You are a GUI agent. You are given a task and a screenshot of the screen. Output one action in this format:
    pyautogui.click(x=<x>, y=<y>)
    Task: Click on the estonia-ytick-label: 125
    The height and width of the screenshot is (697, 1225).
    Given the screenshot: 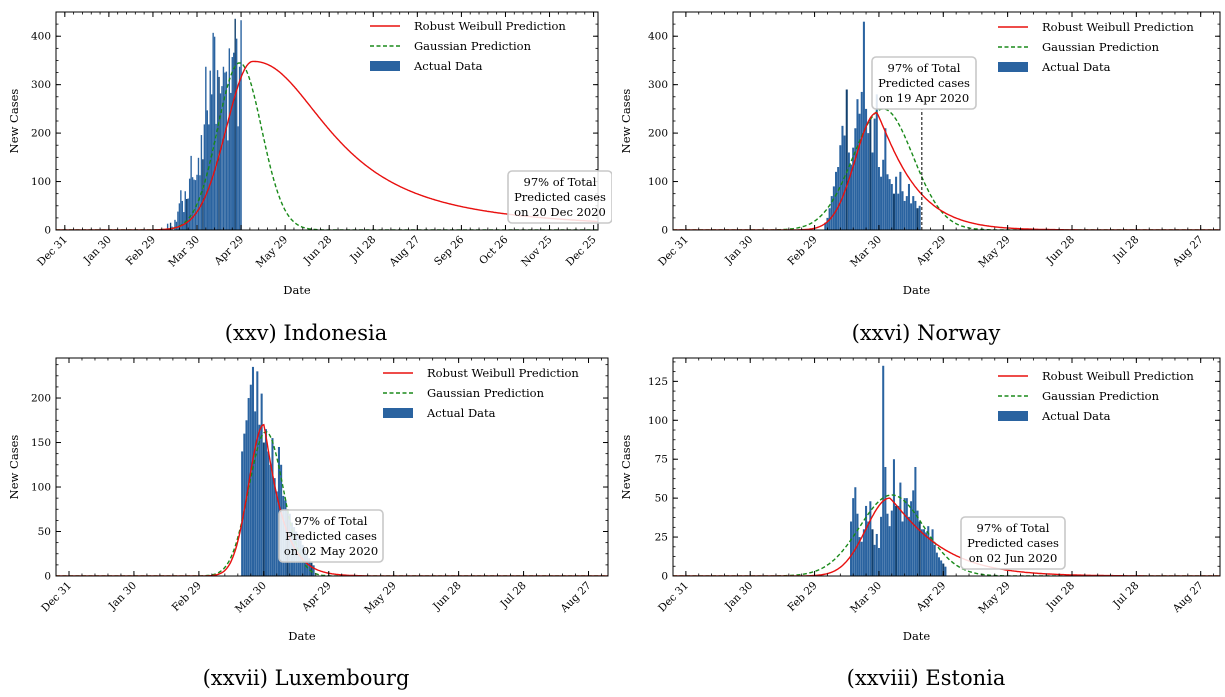 What is the action you would take?
    pyautogui.click(x=658, y=382)
    